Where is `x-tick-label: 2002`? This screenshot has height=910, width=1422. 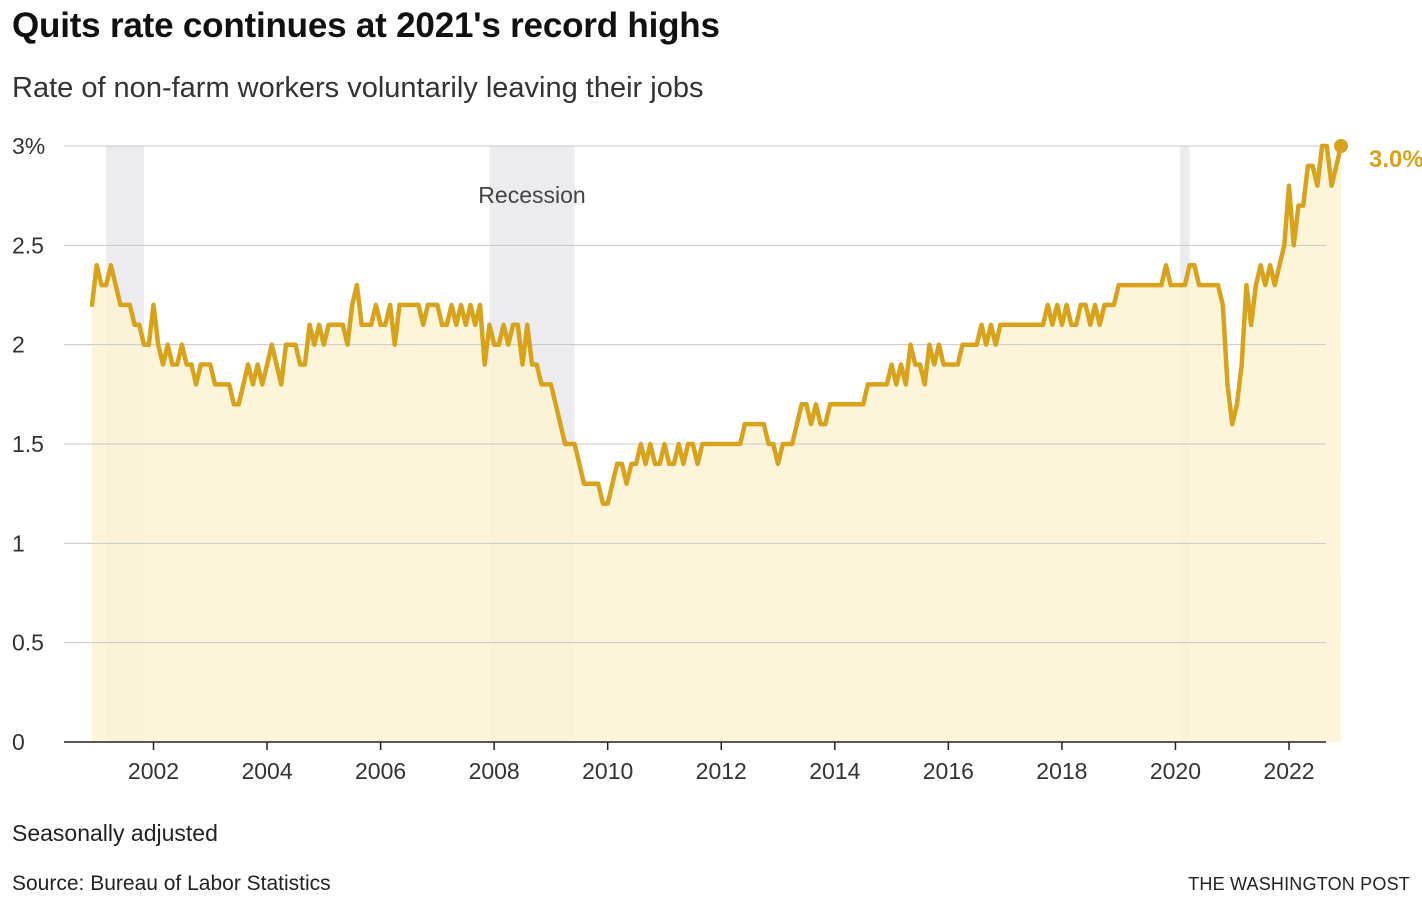
x-tick-label: 2002 is located at coordinates (153, 771).